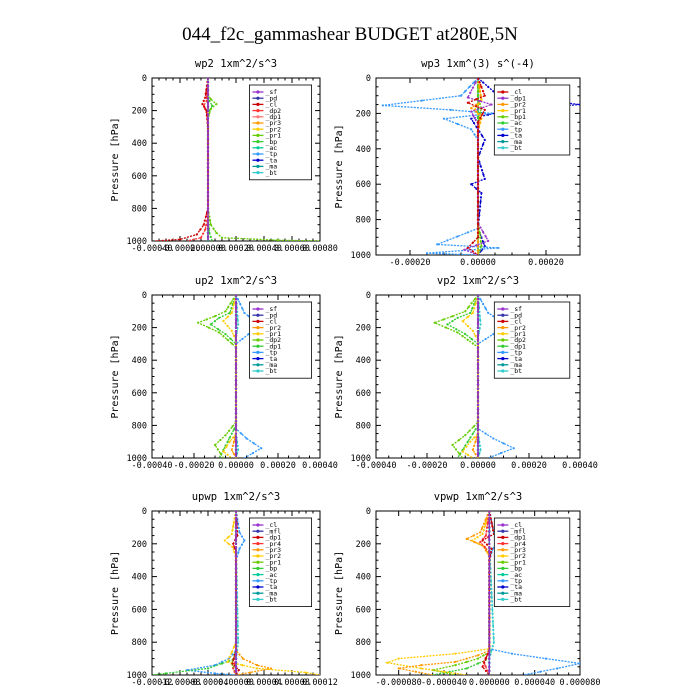 The image size is (700, 700). What do you see at coordinates (487, 527) in the screenshot?
I see `series-point_pr4` at bounding box center [487, 527].